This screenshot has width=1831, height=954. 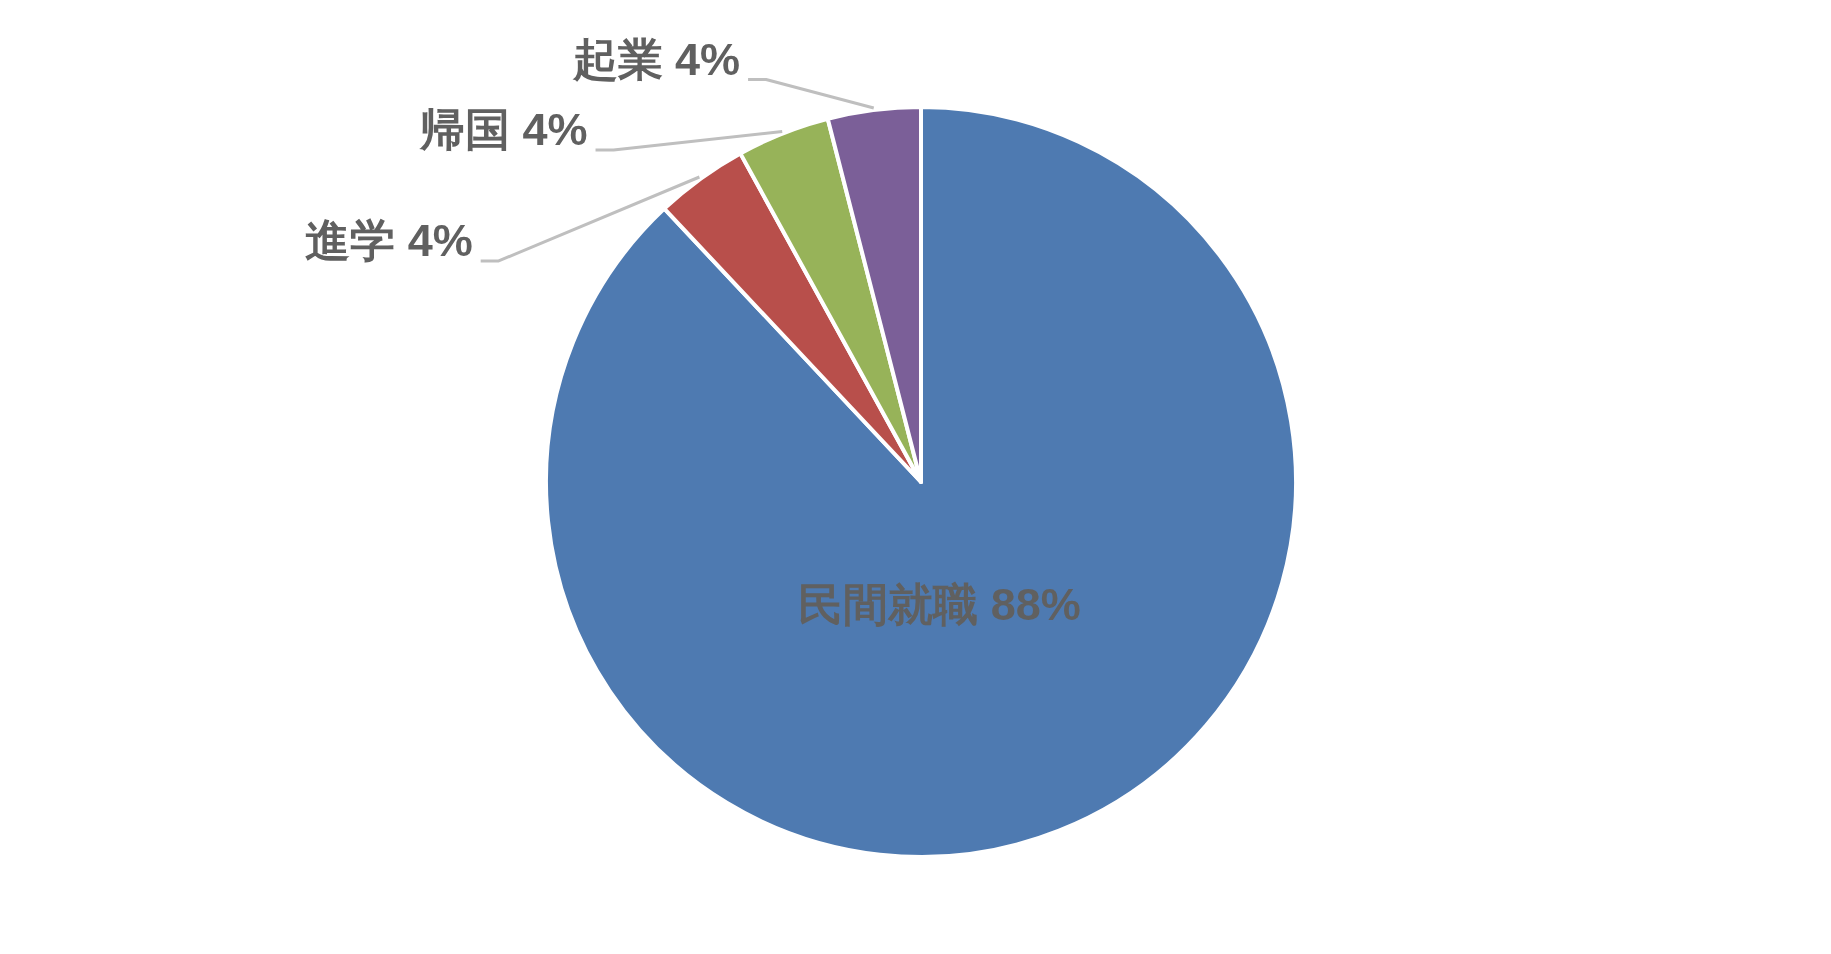 I want to click on slice-label: 帰国 4%, so click(x=503, y=130).